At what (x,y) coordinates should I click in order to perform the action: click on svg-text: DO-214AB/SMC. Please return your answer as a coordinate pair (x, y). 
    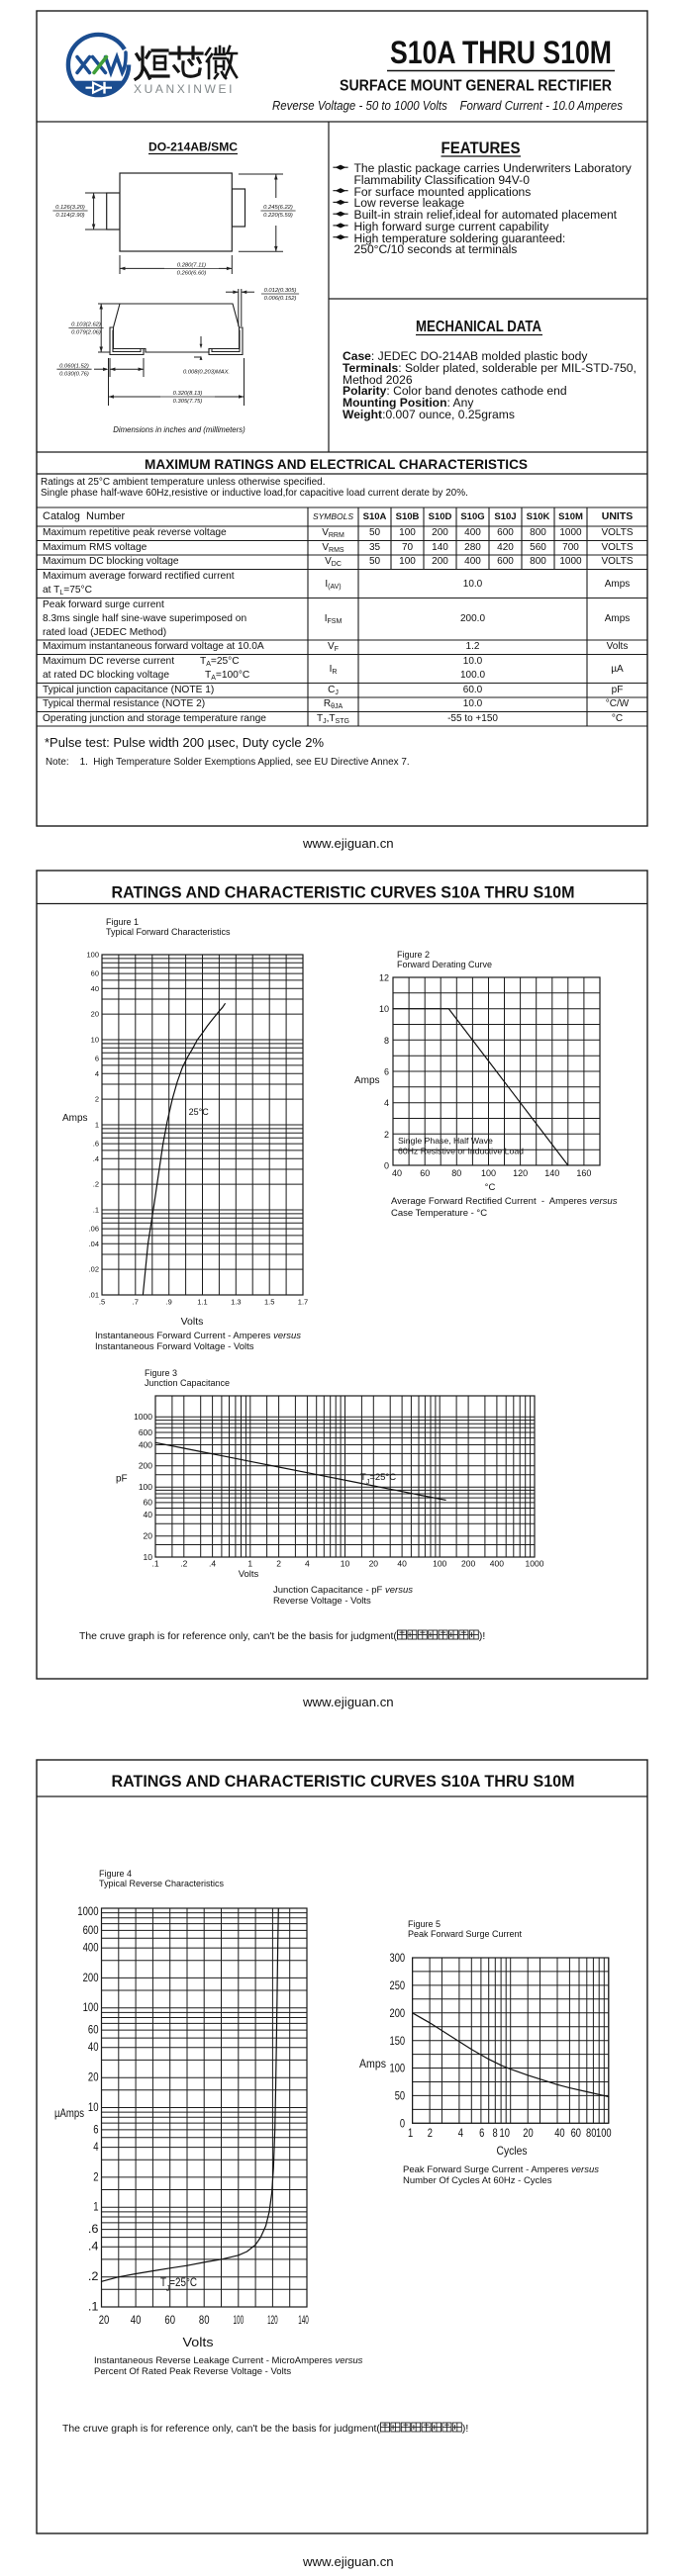
    Looking at the image, I should click on (193, 147).